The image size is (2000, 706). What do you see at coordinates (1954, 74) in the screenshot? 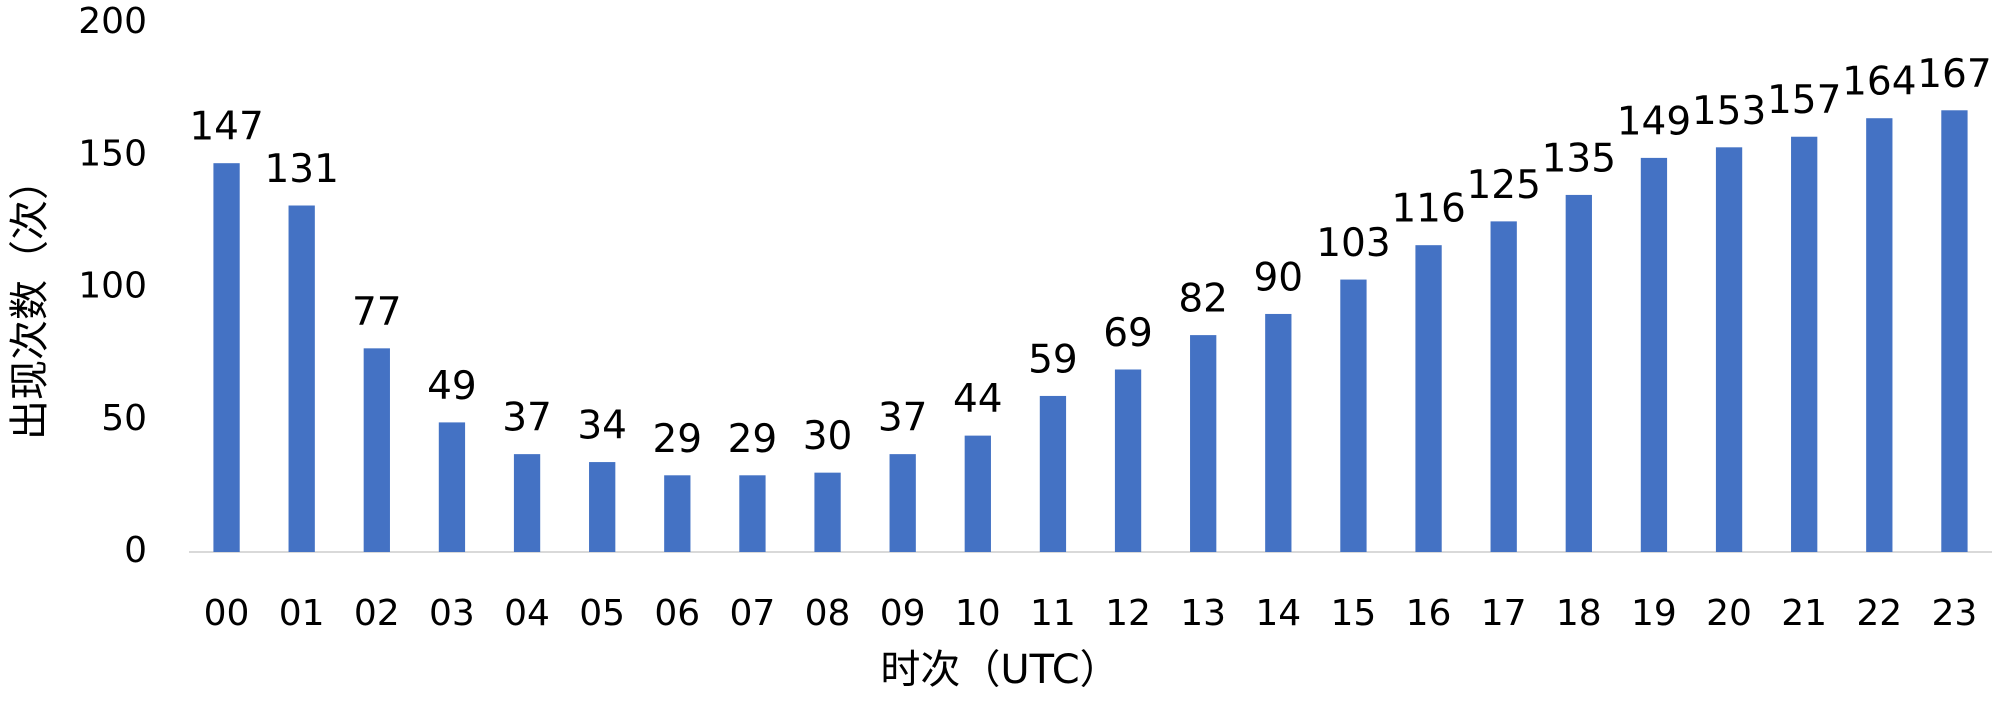
I see `data-label: 167` at bounding box center [1954, 74].